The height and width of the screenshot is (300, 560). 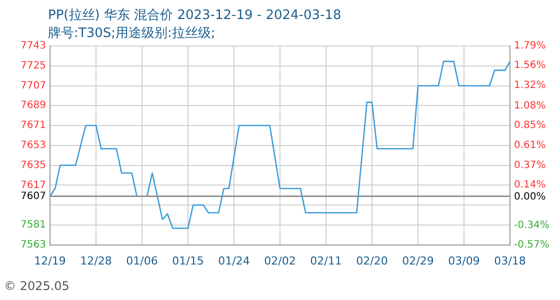 I want to click on x-tick-label: 01/15, so click(x=188, y=261).